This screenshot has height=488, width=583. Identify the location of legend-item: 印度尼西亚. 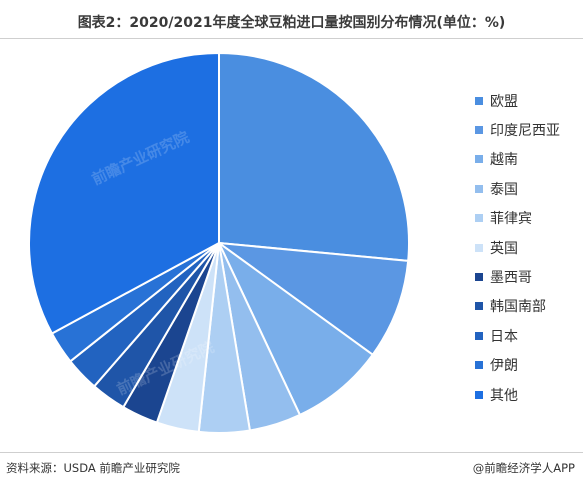
(517, 129).